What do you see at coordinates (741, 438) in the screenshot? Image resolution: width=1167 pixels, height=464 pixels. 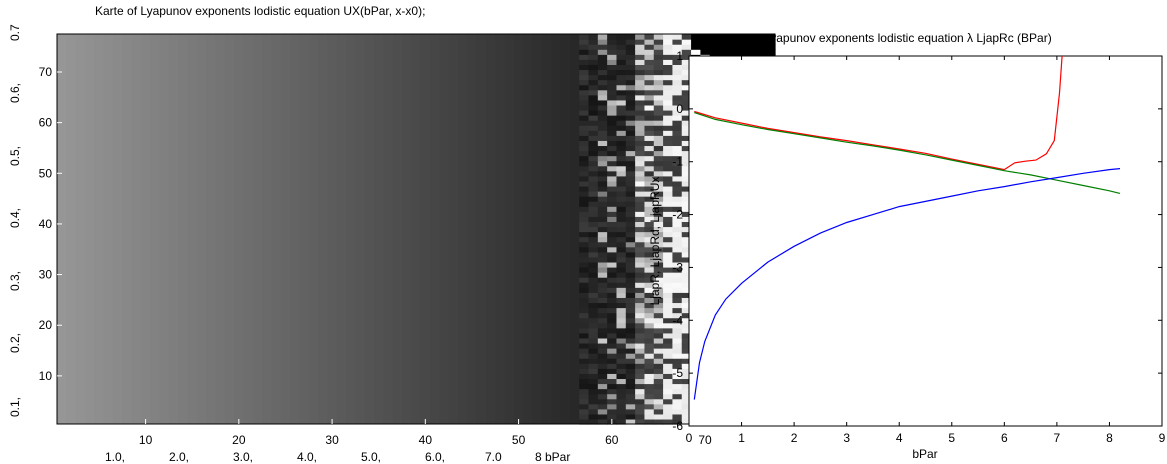 I see `line-x-tick-label: 1` at bounding box center [741, 438].